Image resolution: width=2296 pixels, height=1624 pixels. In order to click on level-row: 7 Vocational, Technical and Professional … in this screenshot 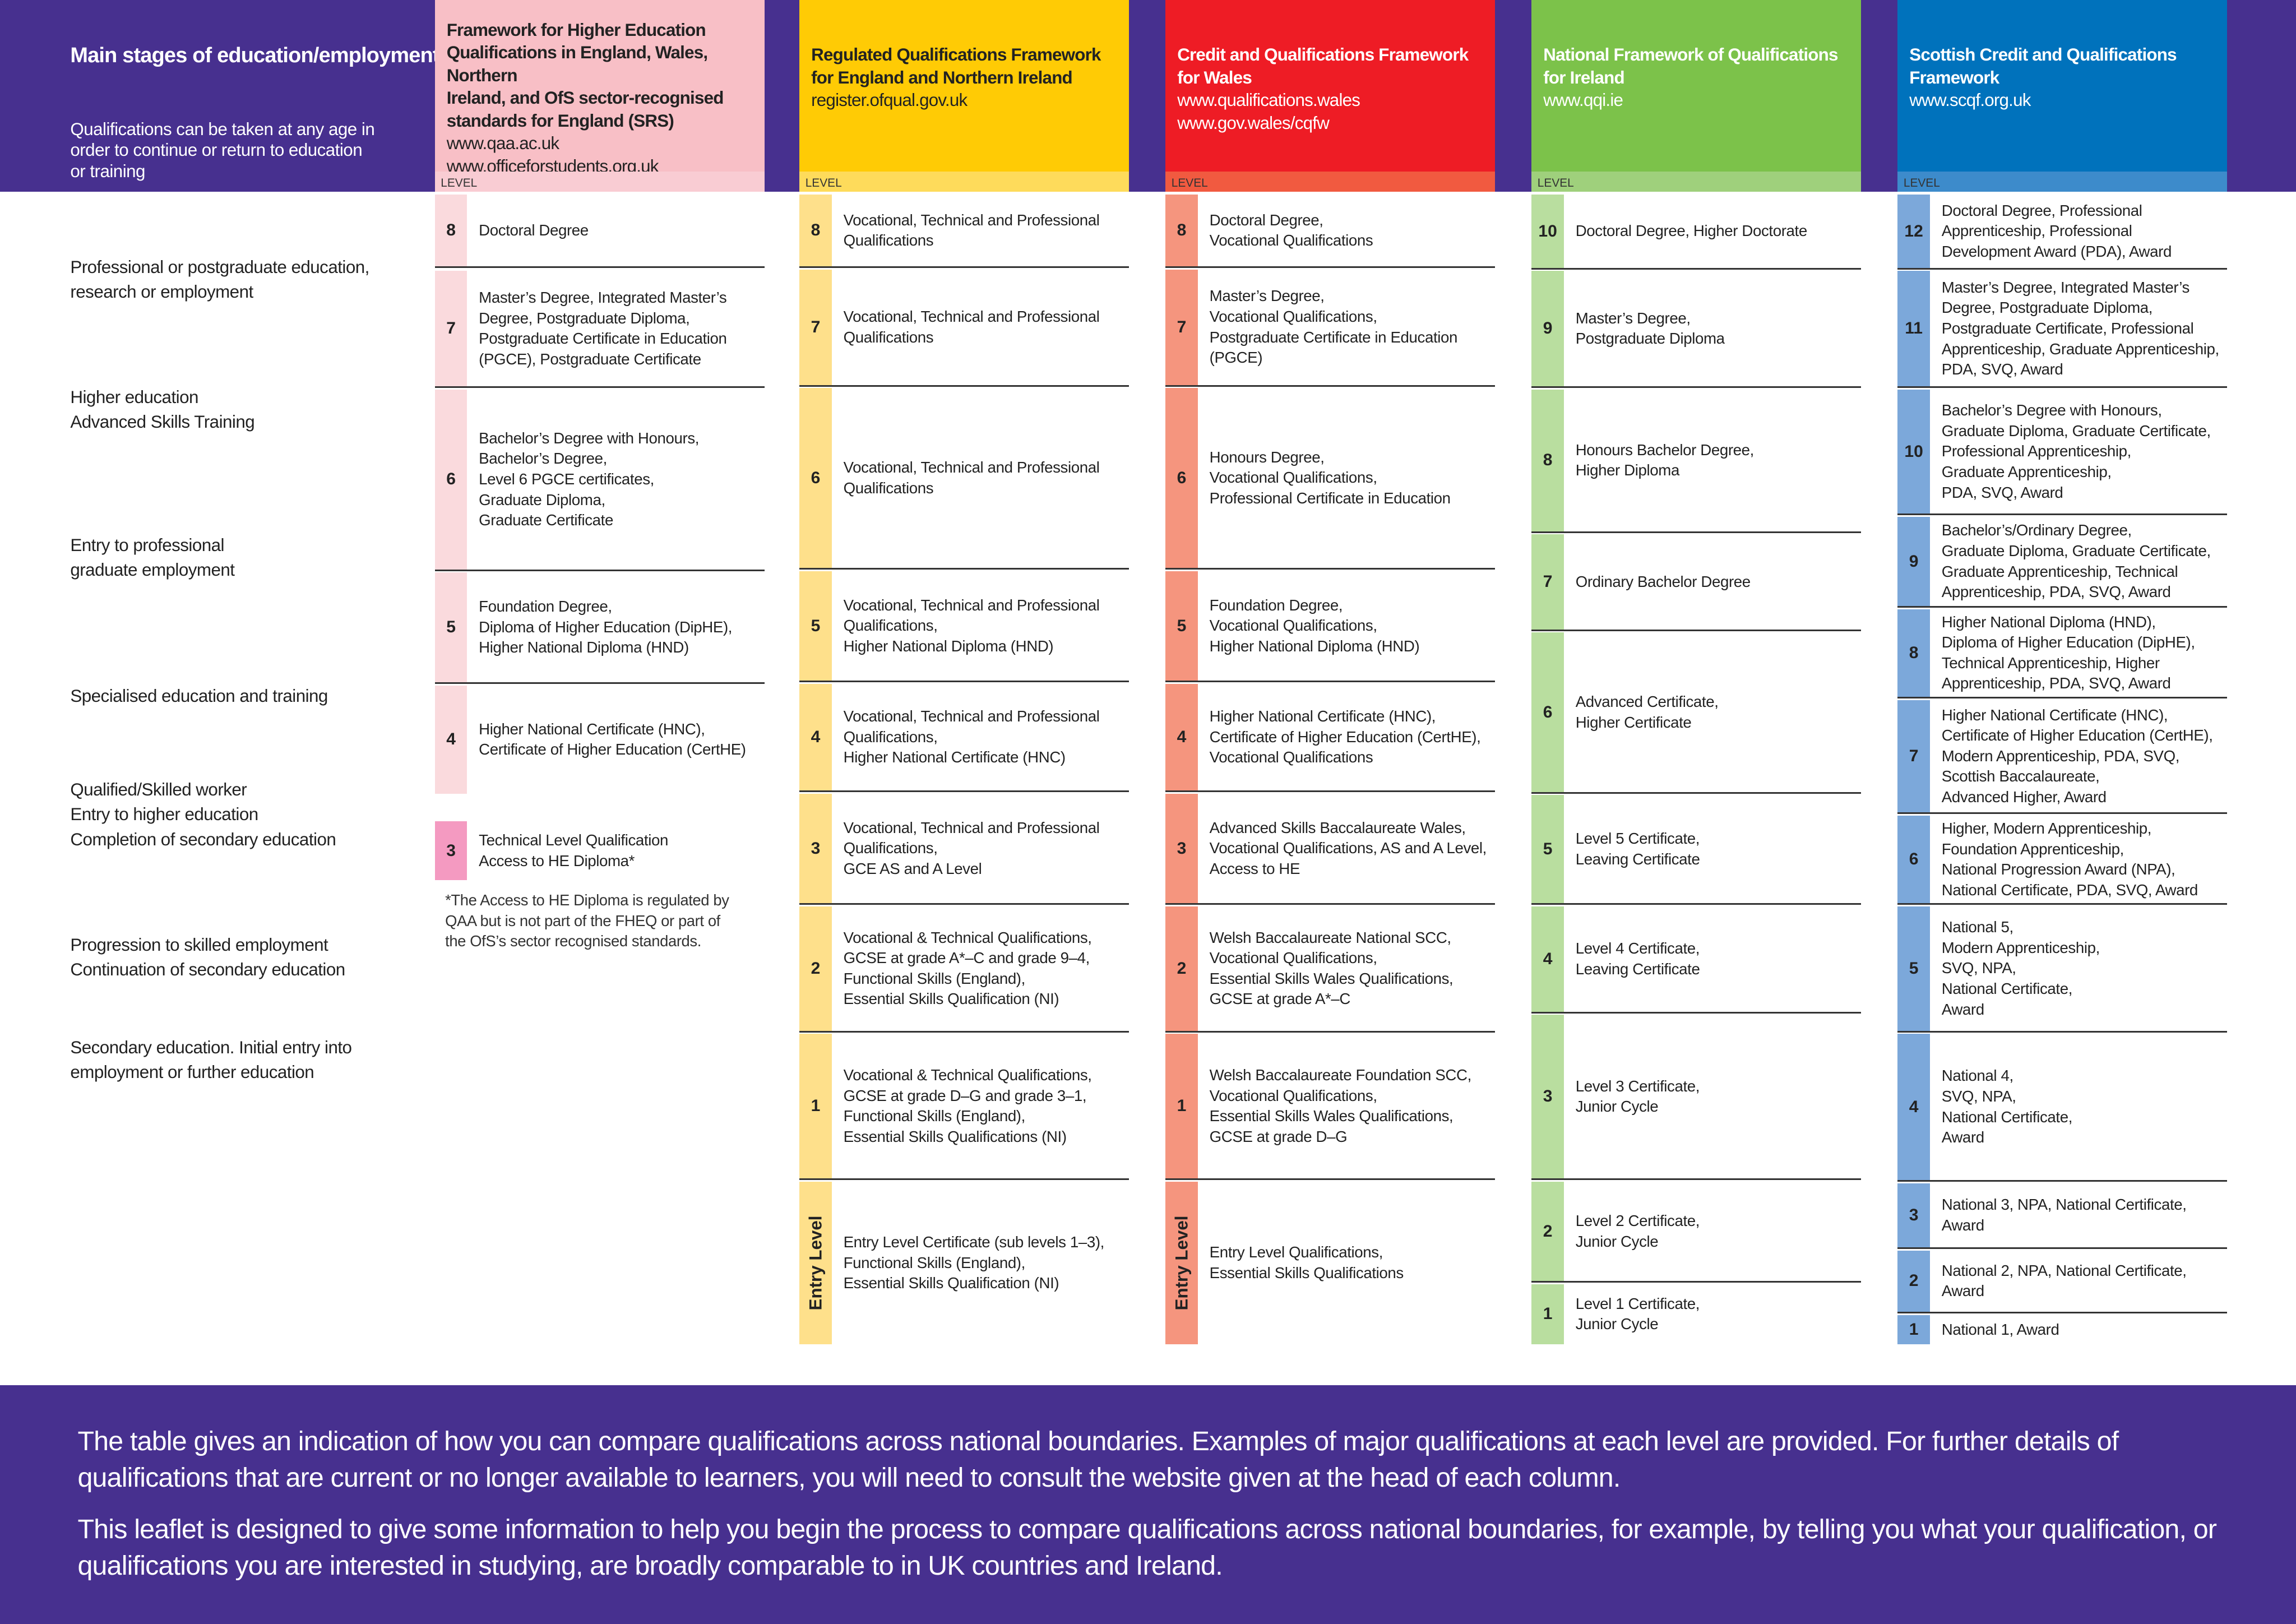, I will do `click(964, 328)`.